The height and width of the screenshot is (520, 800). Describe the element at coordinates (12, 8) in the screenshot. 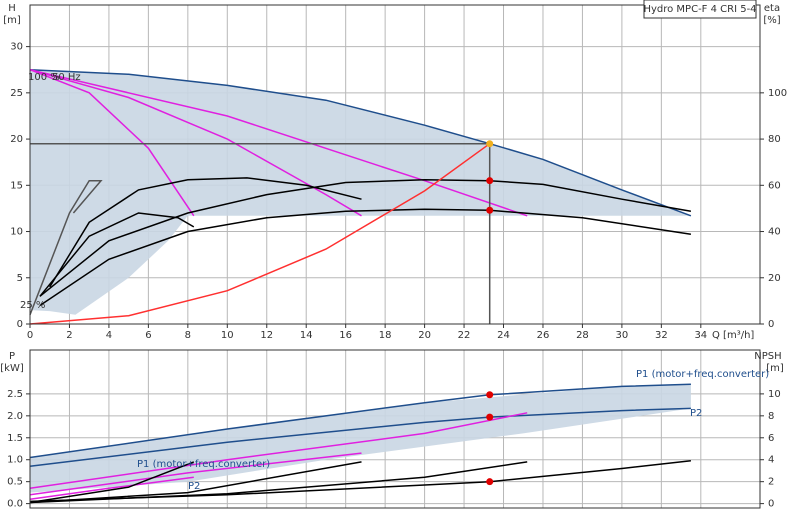

I see `axis-label: H` at that location.